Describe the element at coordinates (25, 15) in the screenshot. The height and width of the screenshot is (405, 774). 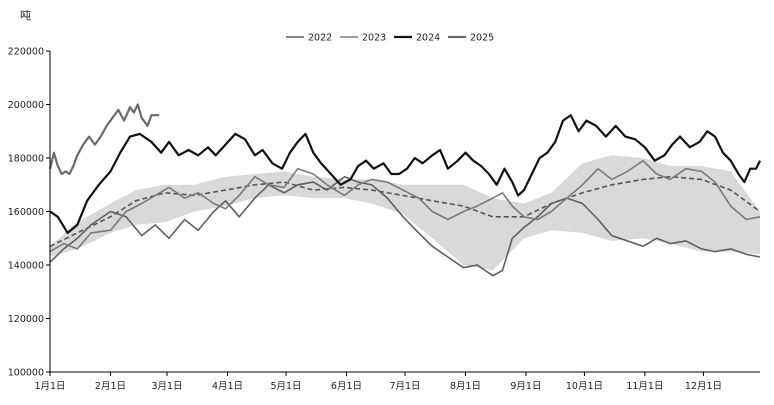
I see `y-unit-label: 吨` at that location.